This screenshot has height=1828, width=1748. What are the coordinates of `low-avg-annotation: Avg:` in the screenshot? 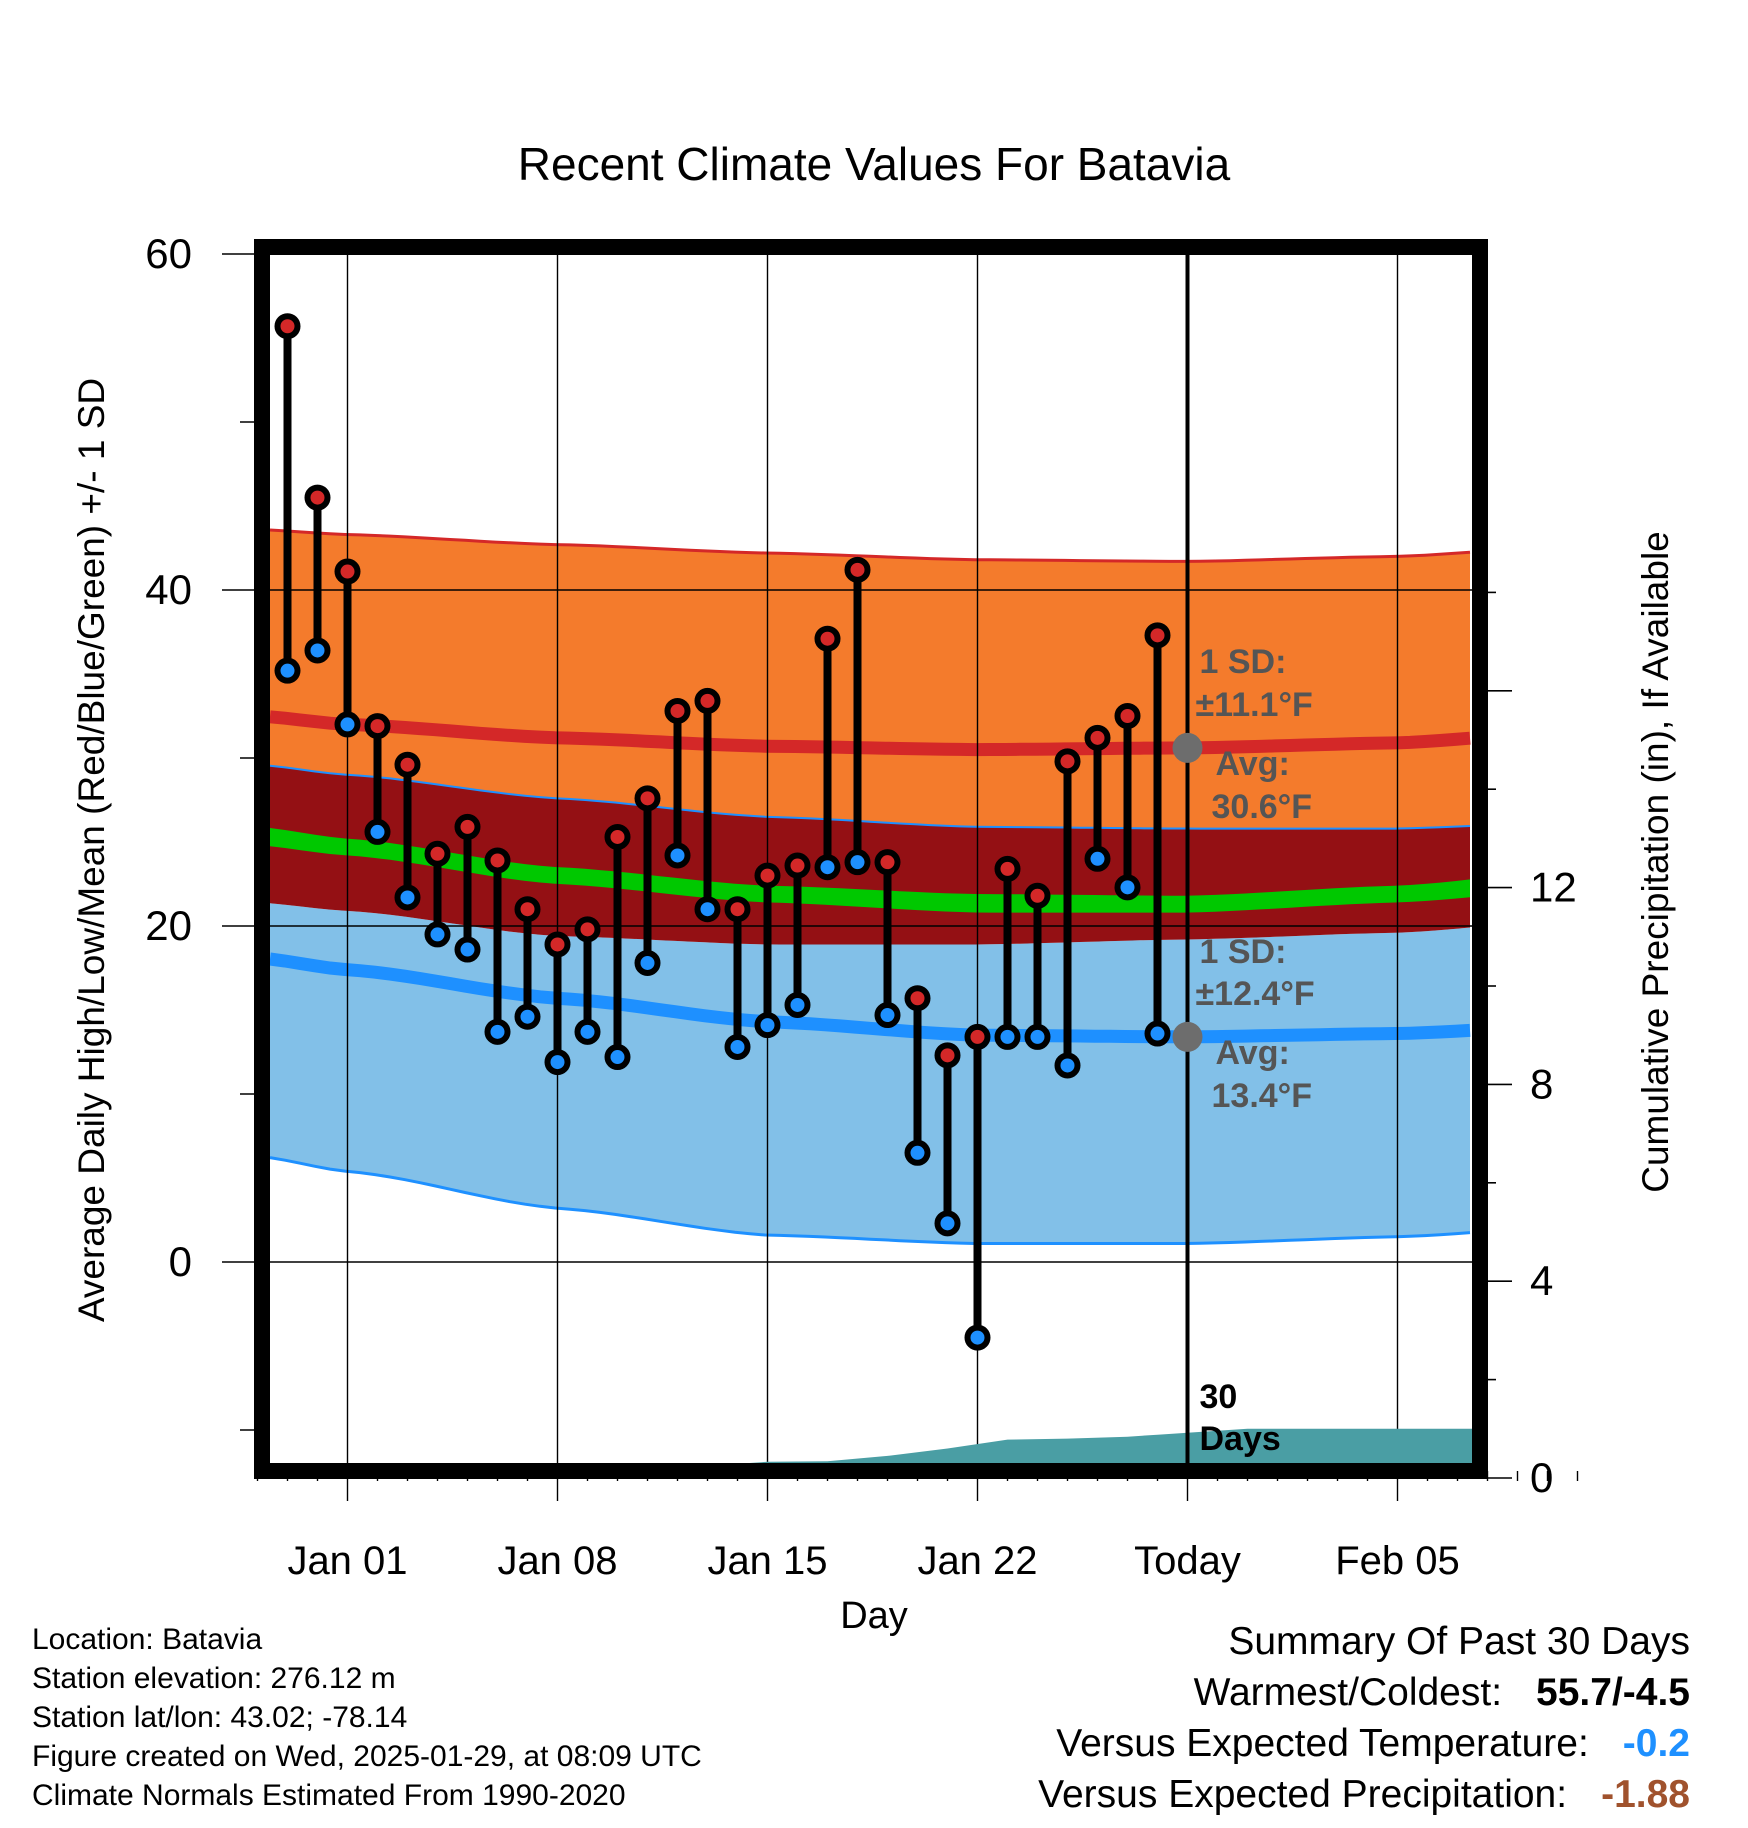 It's located at (1253, 1053).